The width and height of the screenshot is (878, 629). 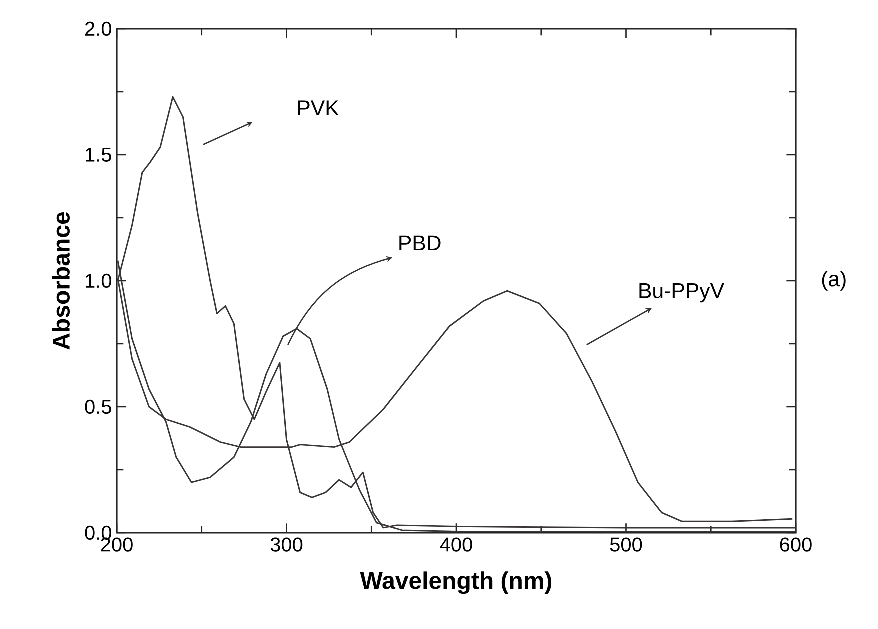 What do you see at coordinates (682, 293) in the screenshot?
I see `annotation: Bu-PPyV` at bounding box center [682, 293].